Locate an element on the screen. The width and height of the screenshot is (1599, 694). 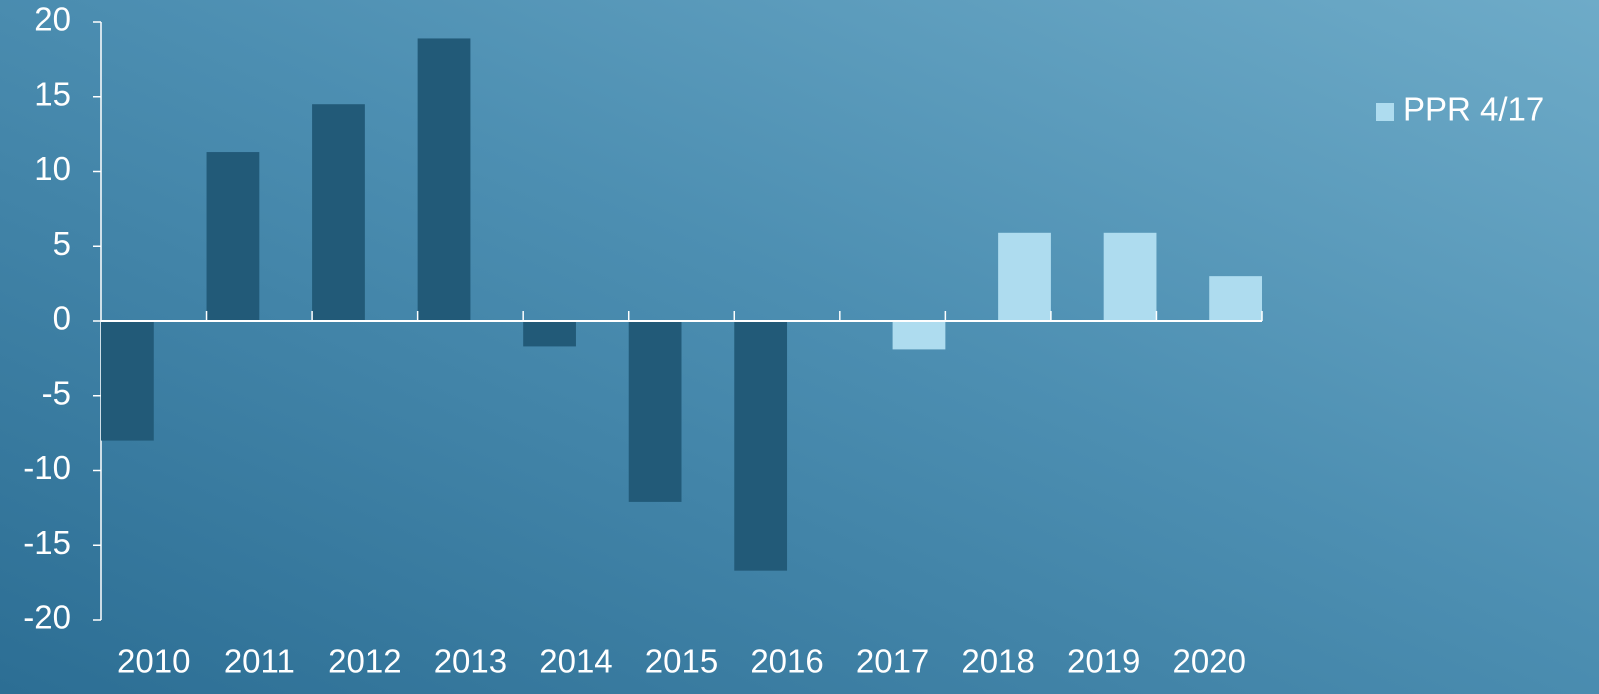
x-tick-label: 2017 is located at coordinates (892, 661).